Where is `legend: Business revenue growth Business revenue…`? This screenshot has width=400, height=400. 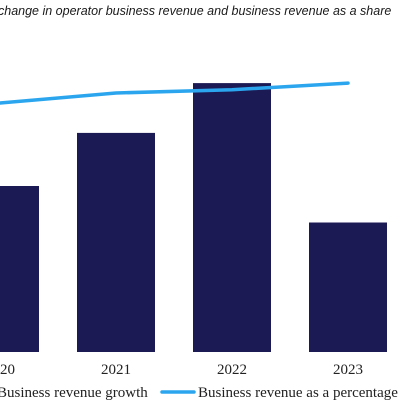 legend: Business revenue growth Business revenue… is located at coordinates (199, 392).